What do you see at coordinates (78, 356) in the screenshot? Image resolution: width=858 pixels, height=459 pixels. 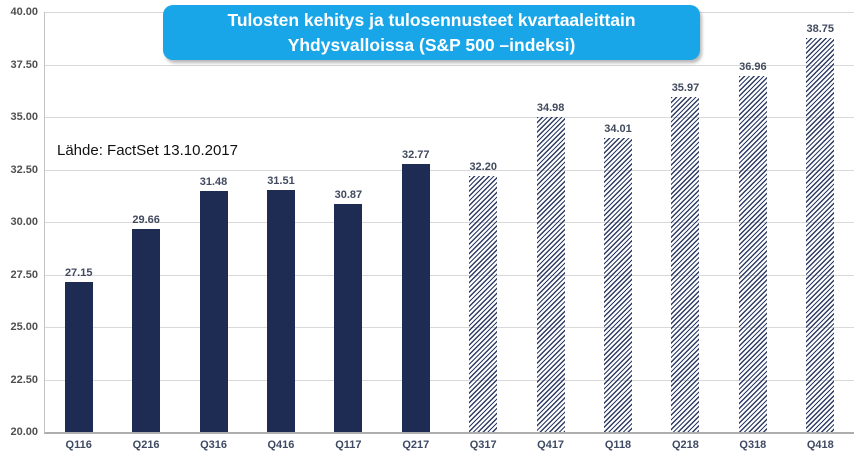 I see `bar-q116` at bounding box center [78, 356].